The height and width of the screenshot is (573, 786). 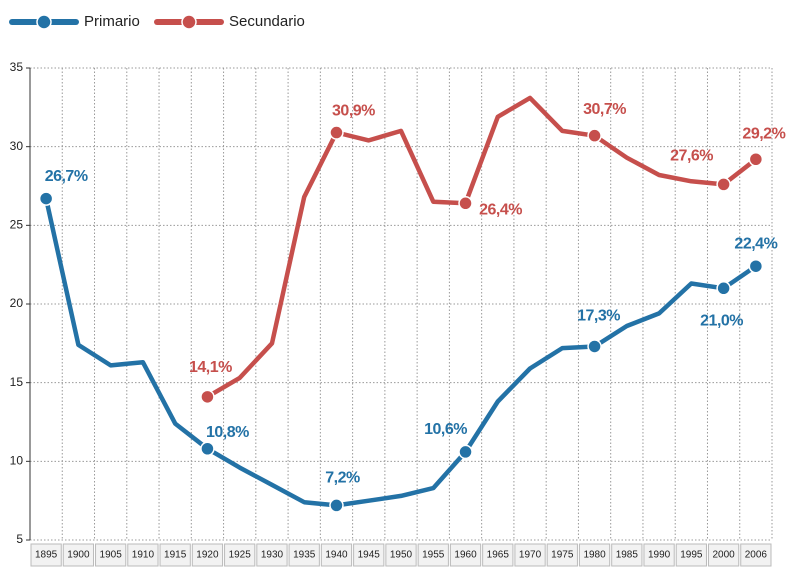 I want to click on y-tick-label: 5, so click(x=19, y=539).